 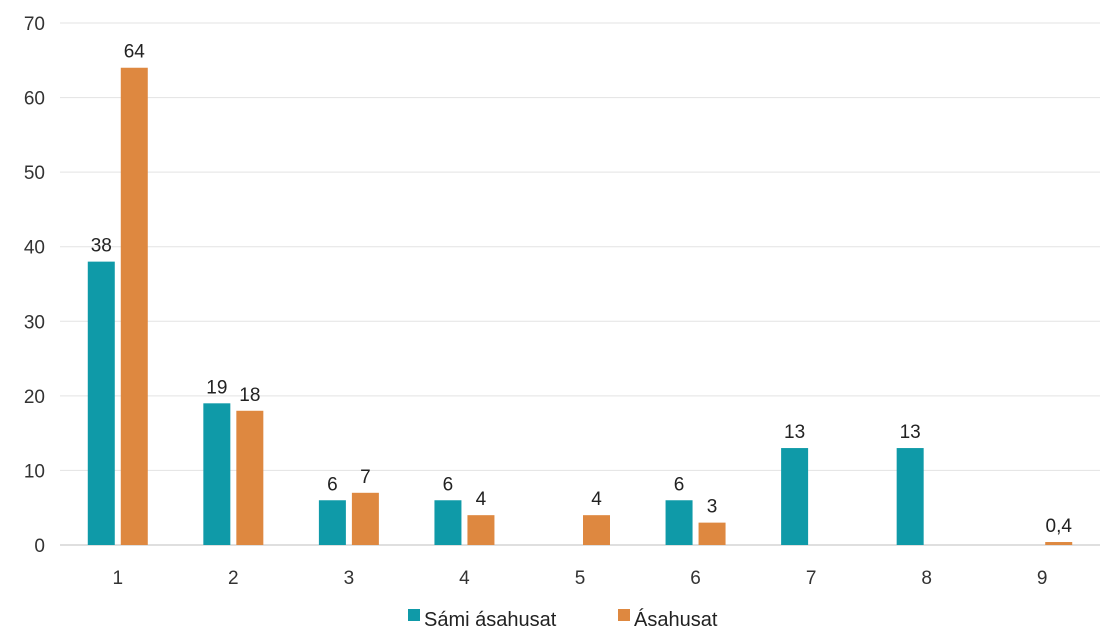 What do you see at coordinates (624, 615) in the screenshot?
I see `legend-swatch-asahusat` at bounding box center [624, 615].